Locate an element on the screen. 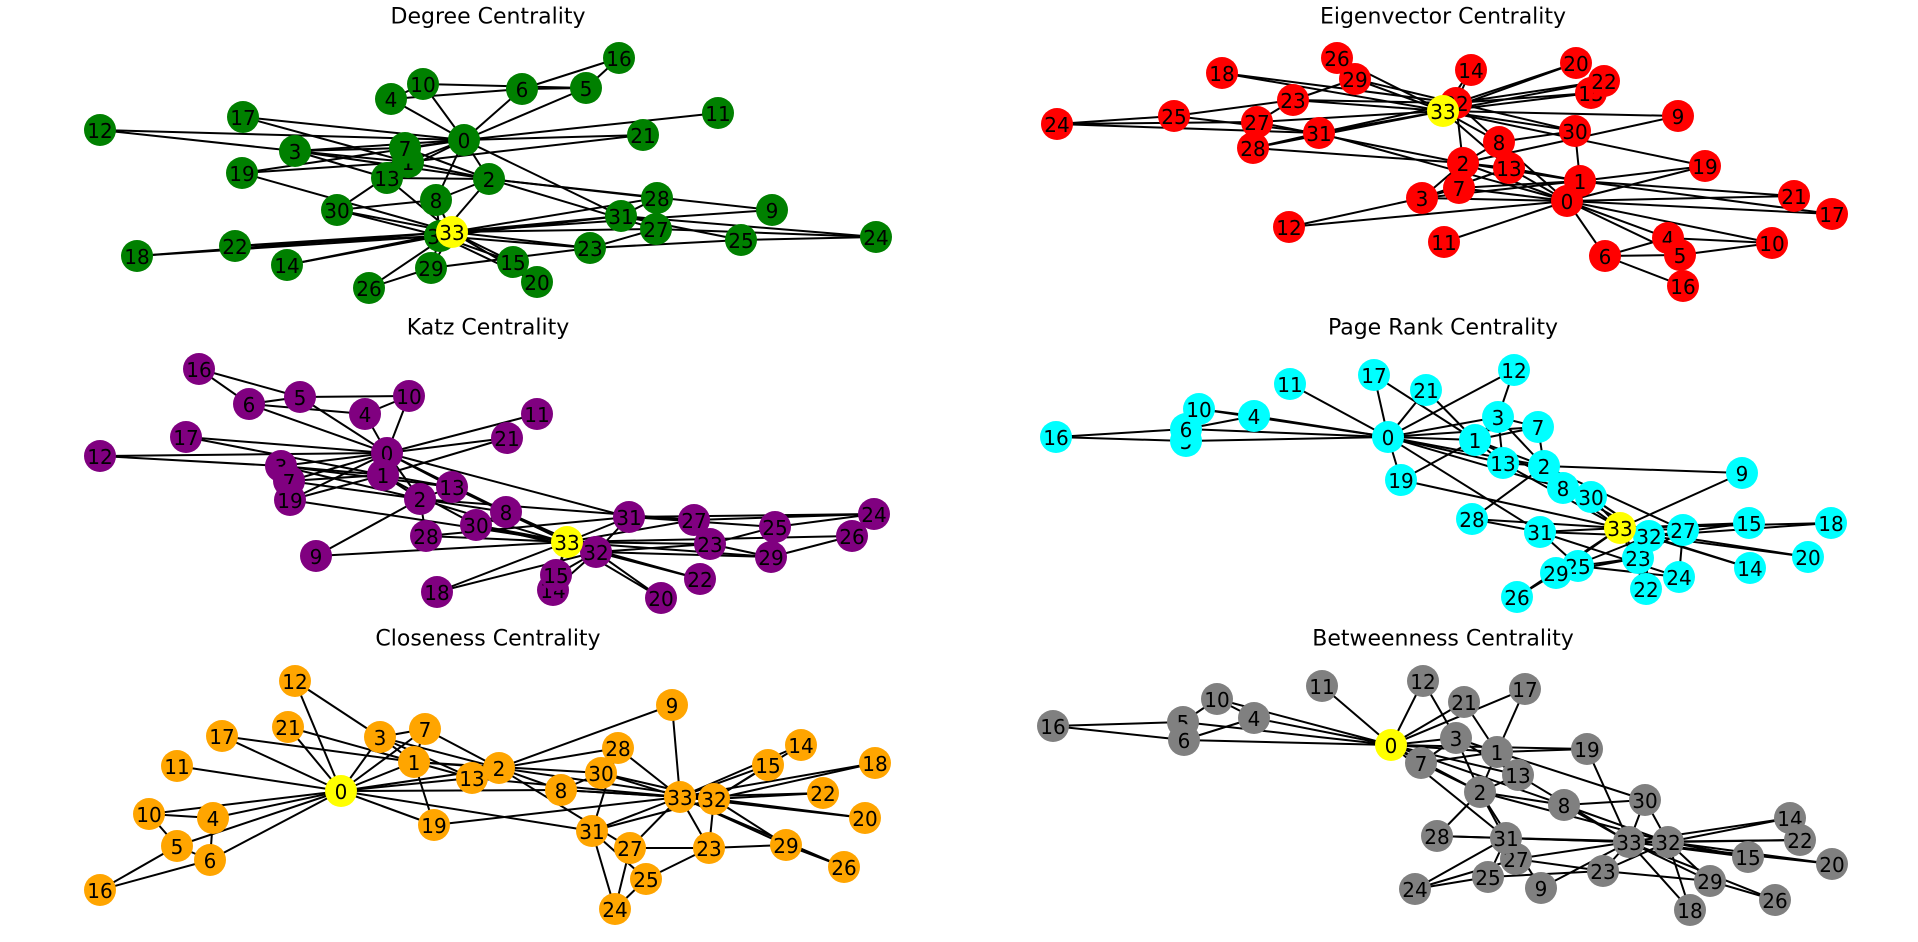 This screenshot has height=942, width=1918. node-label-1: 1 is located at coordinates (1580, 182).